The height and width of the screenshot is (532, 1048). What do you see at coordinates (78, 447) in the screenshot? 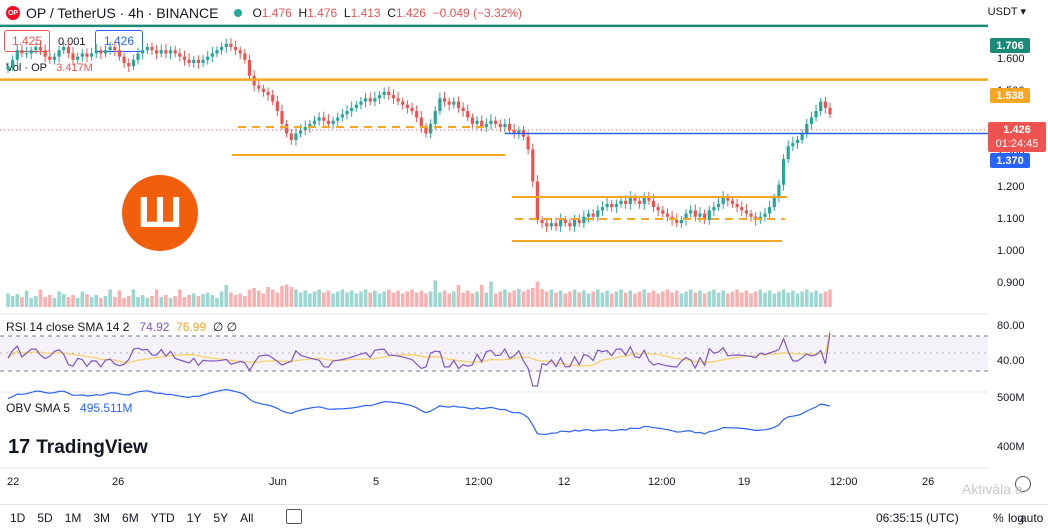
I see `tradingview-brand: 17 TradingView` at bounding box center [78, 447].